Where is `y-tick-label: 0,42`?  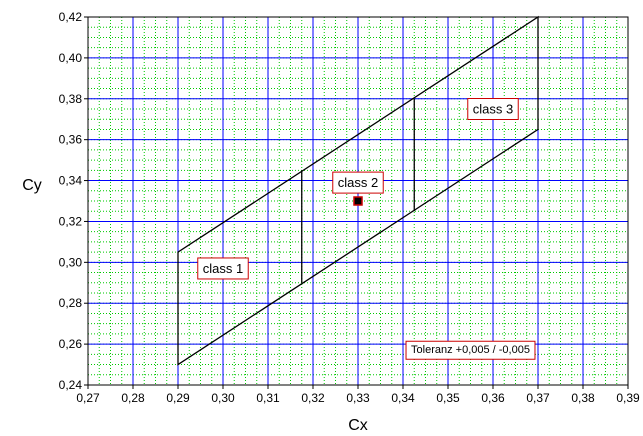
y-tick-label: 0,42 is located at coordinates (71, 17).